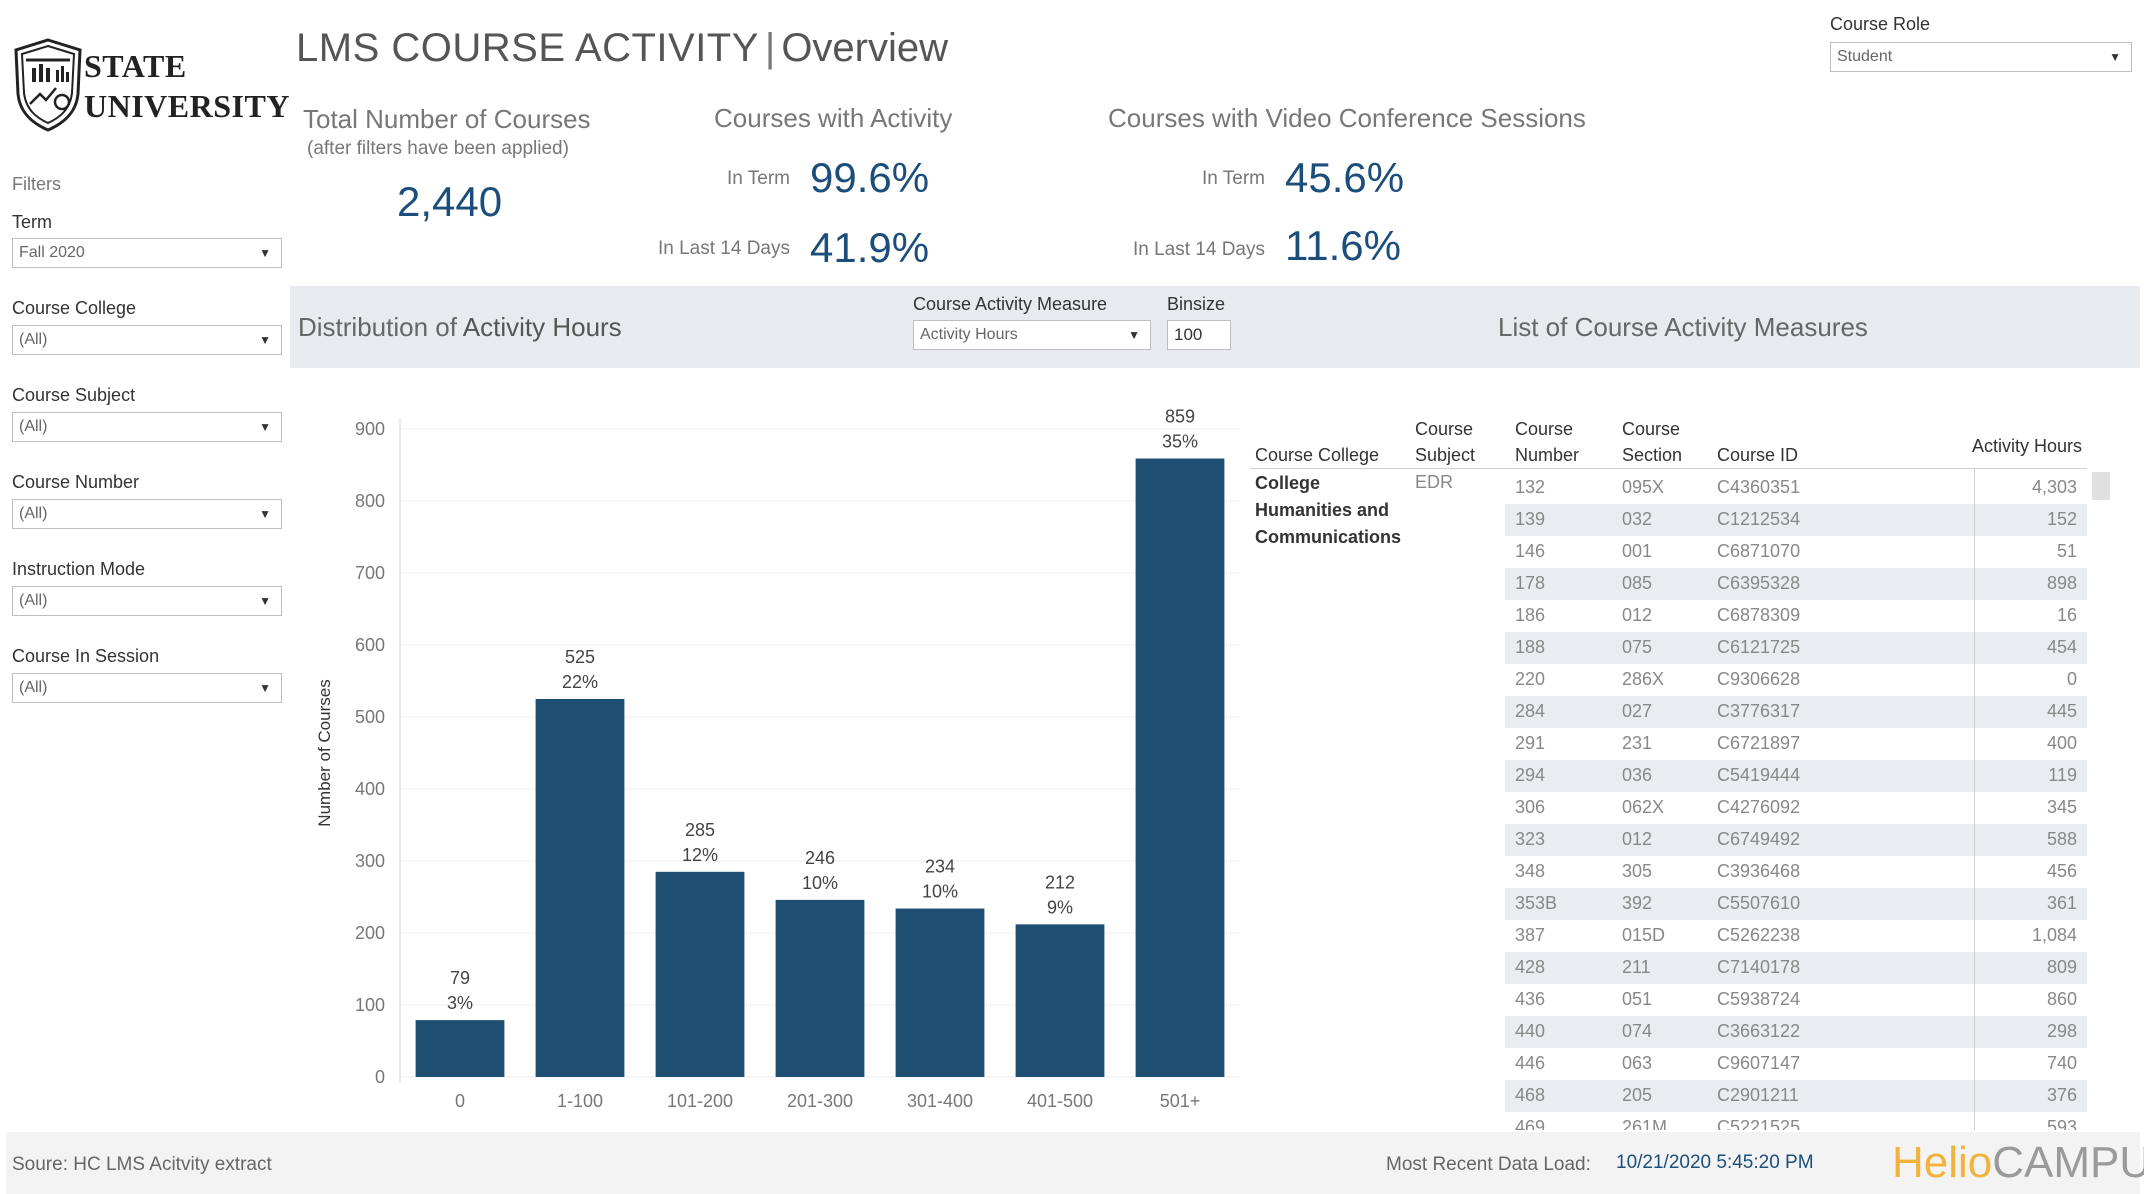 The width and height of the screenshot is (2144, 1194). I want to click on distribution-title: Distribution of Activity Hours, so click(460, 327).